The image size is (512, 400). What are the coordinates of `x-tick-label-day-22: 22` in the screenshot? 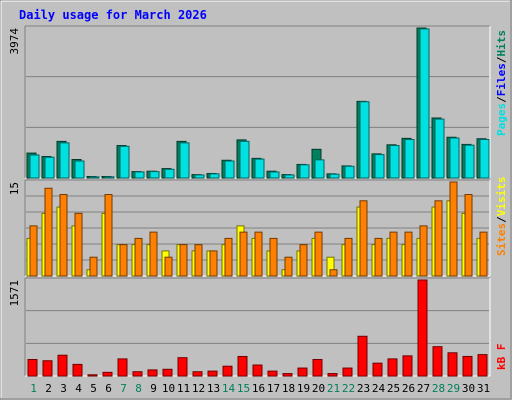 It's located at (348, 388).